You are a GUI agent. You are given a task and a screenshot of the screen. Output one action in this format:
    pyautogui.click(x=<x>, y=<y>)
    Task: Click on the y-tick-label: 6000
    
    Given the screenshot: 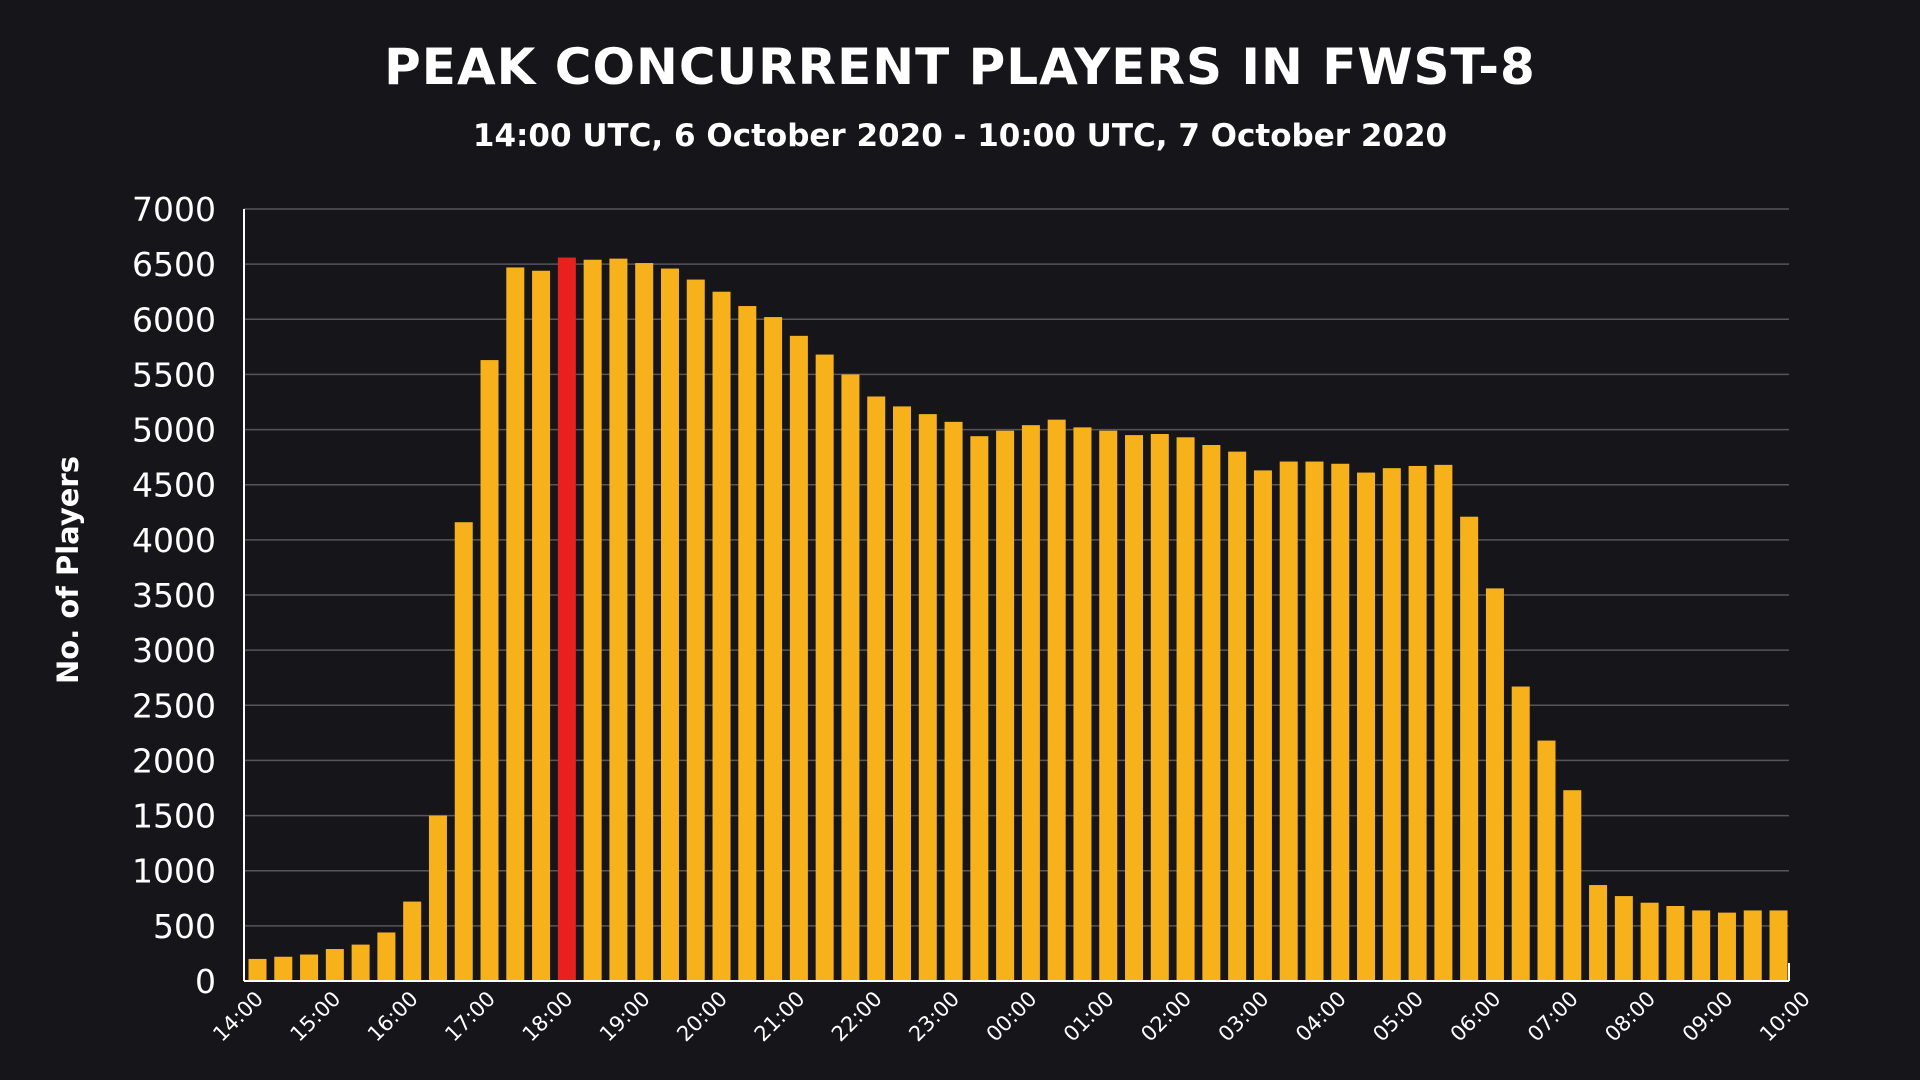 What is the action you would take?
    pyautogui.click(x=174, y=319)
    